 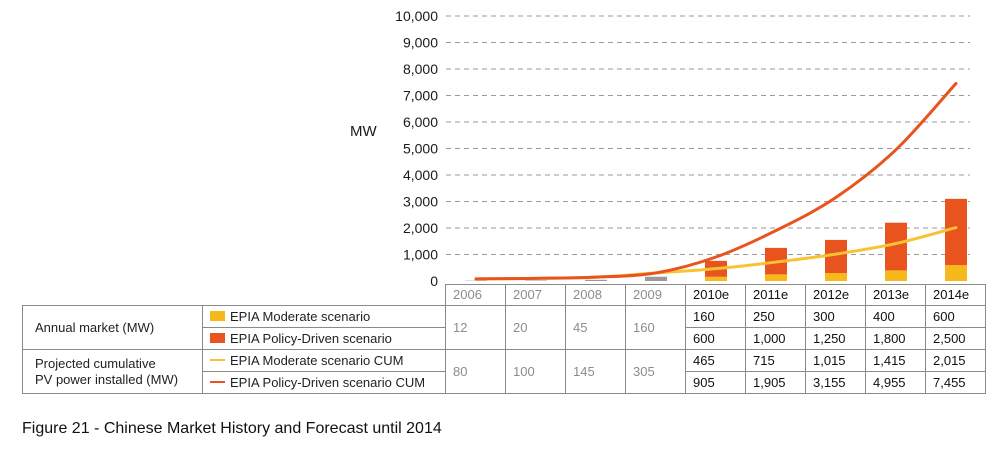 What do you see at coordinates (434, 281) in the screenshot?
I see `y-tick-label: 0` at bounding box center [434, 281].